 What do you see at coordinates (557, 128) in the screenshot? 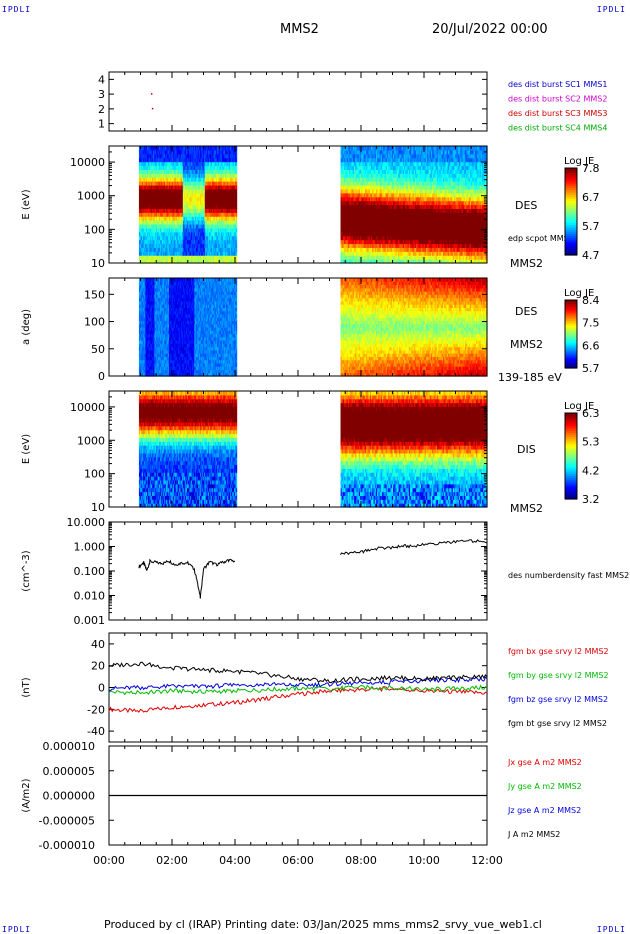
I see `burst-legend-4: des dist burst SC4 MMS4` at bounding box center [557, 128].